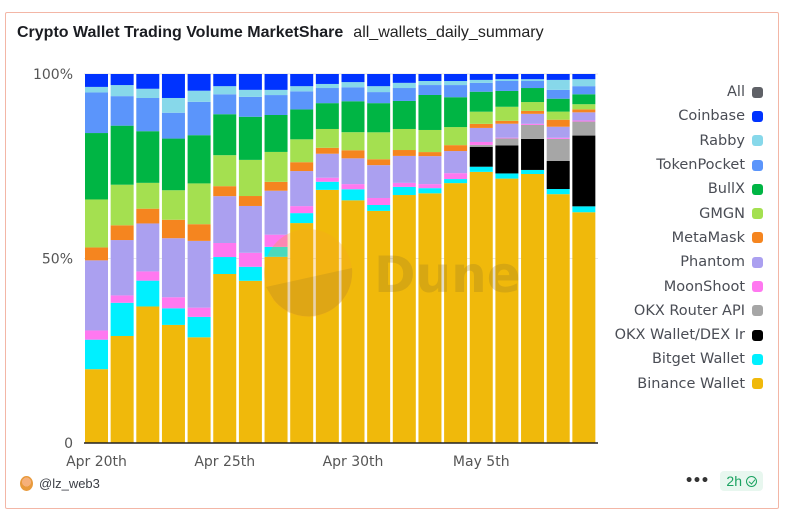 Image resolution: width=785 pixels, height=522 pixels. I want to click on legend-item: BullX, so click(673, 189).